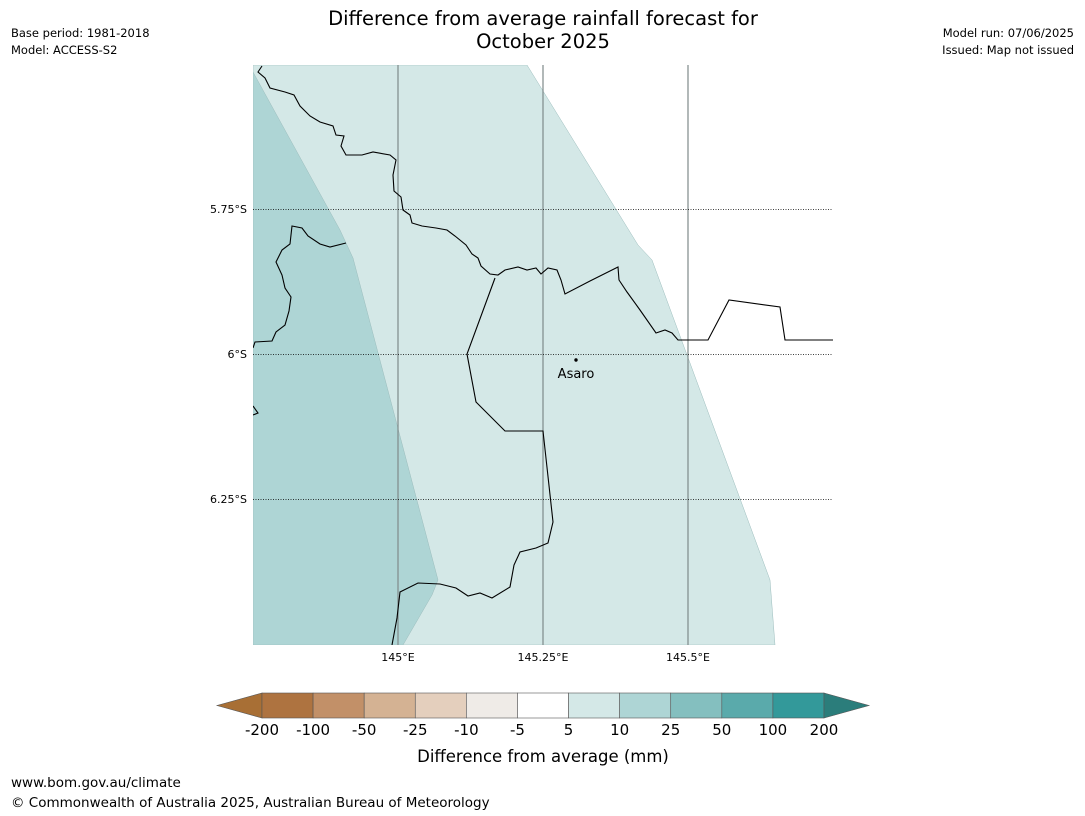 The image size is (1085, 816). What do you see at coordinates (472, 461) in the screenshot?
I see `boundary-eastern-highlands` at bounding box center [472, 461].